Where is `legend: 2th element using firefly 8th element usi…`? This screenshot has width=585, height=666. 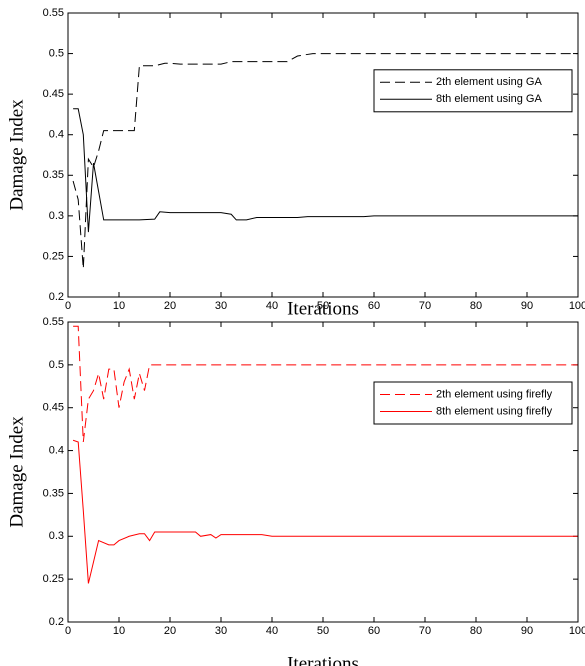 legend: 2th element using firefly 8th element usi… is located at coordinates (473, 403).